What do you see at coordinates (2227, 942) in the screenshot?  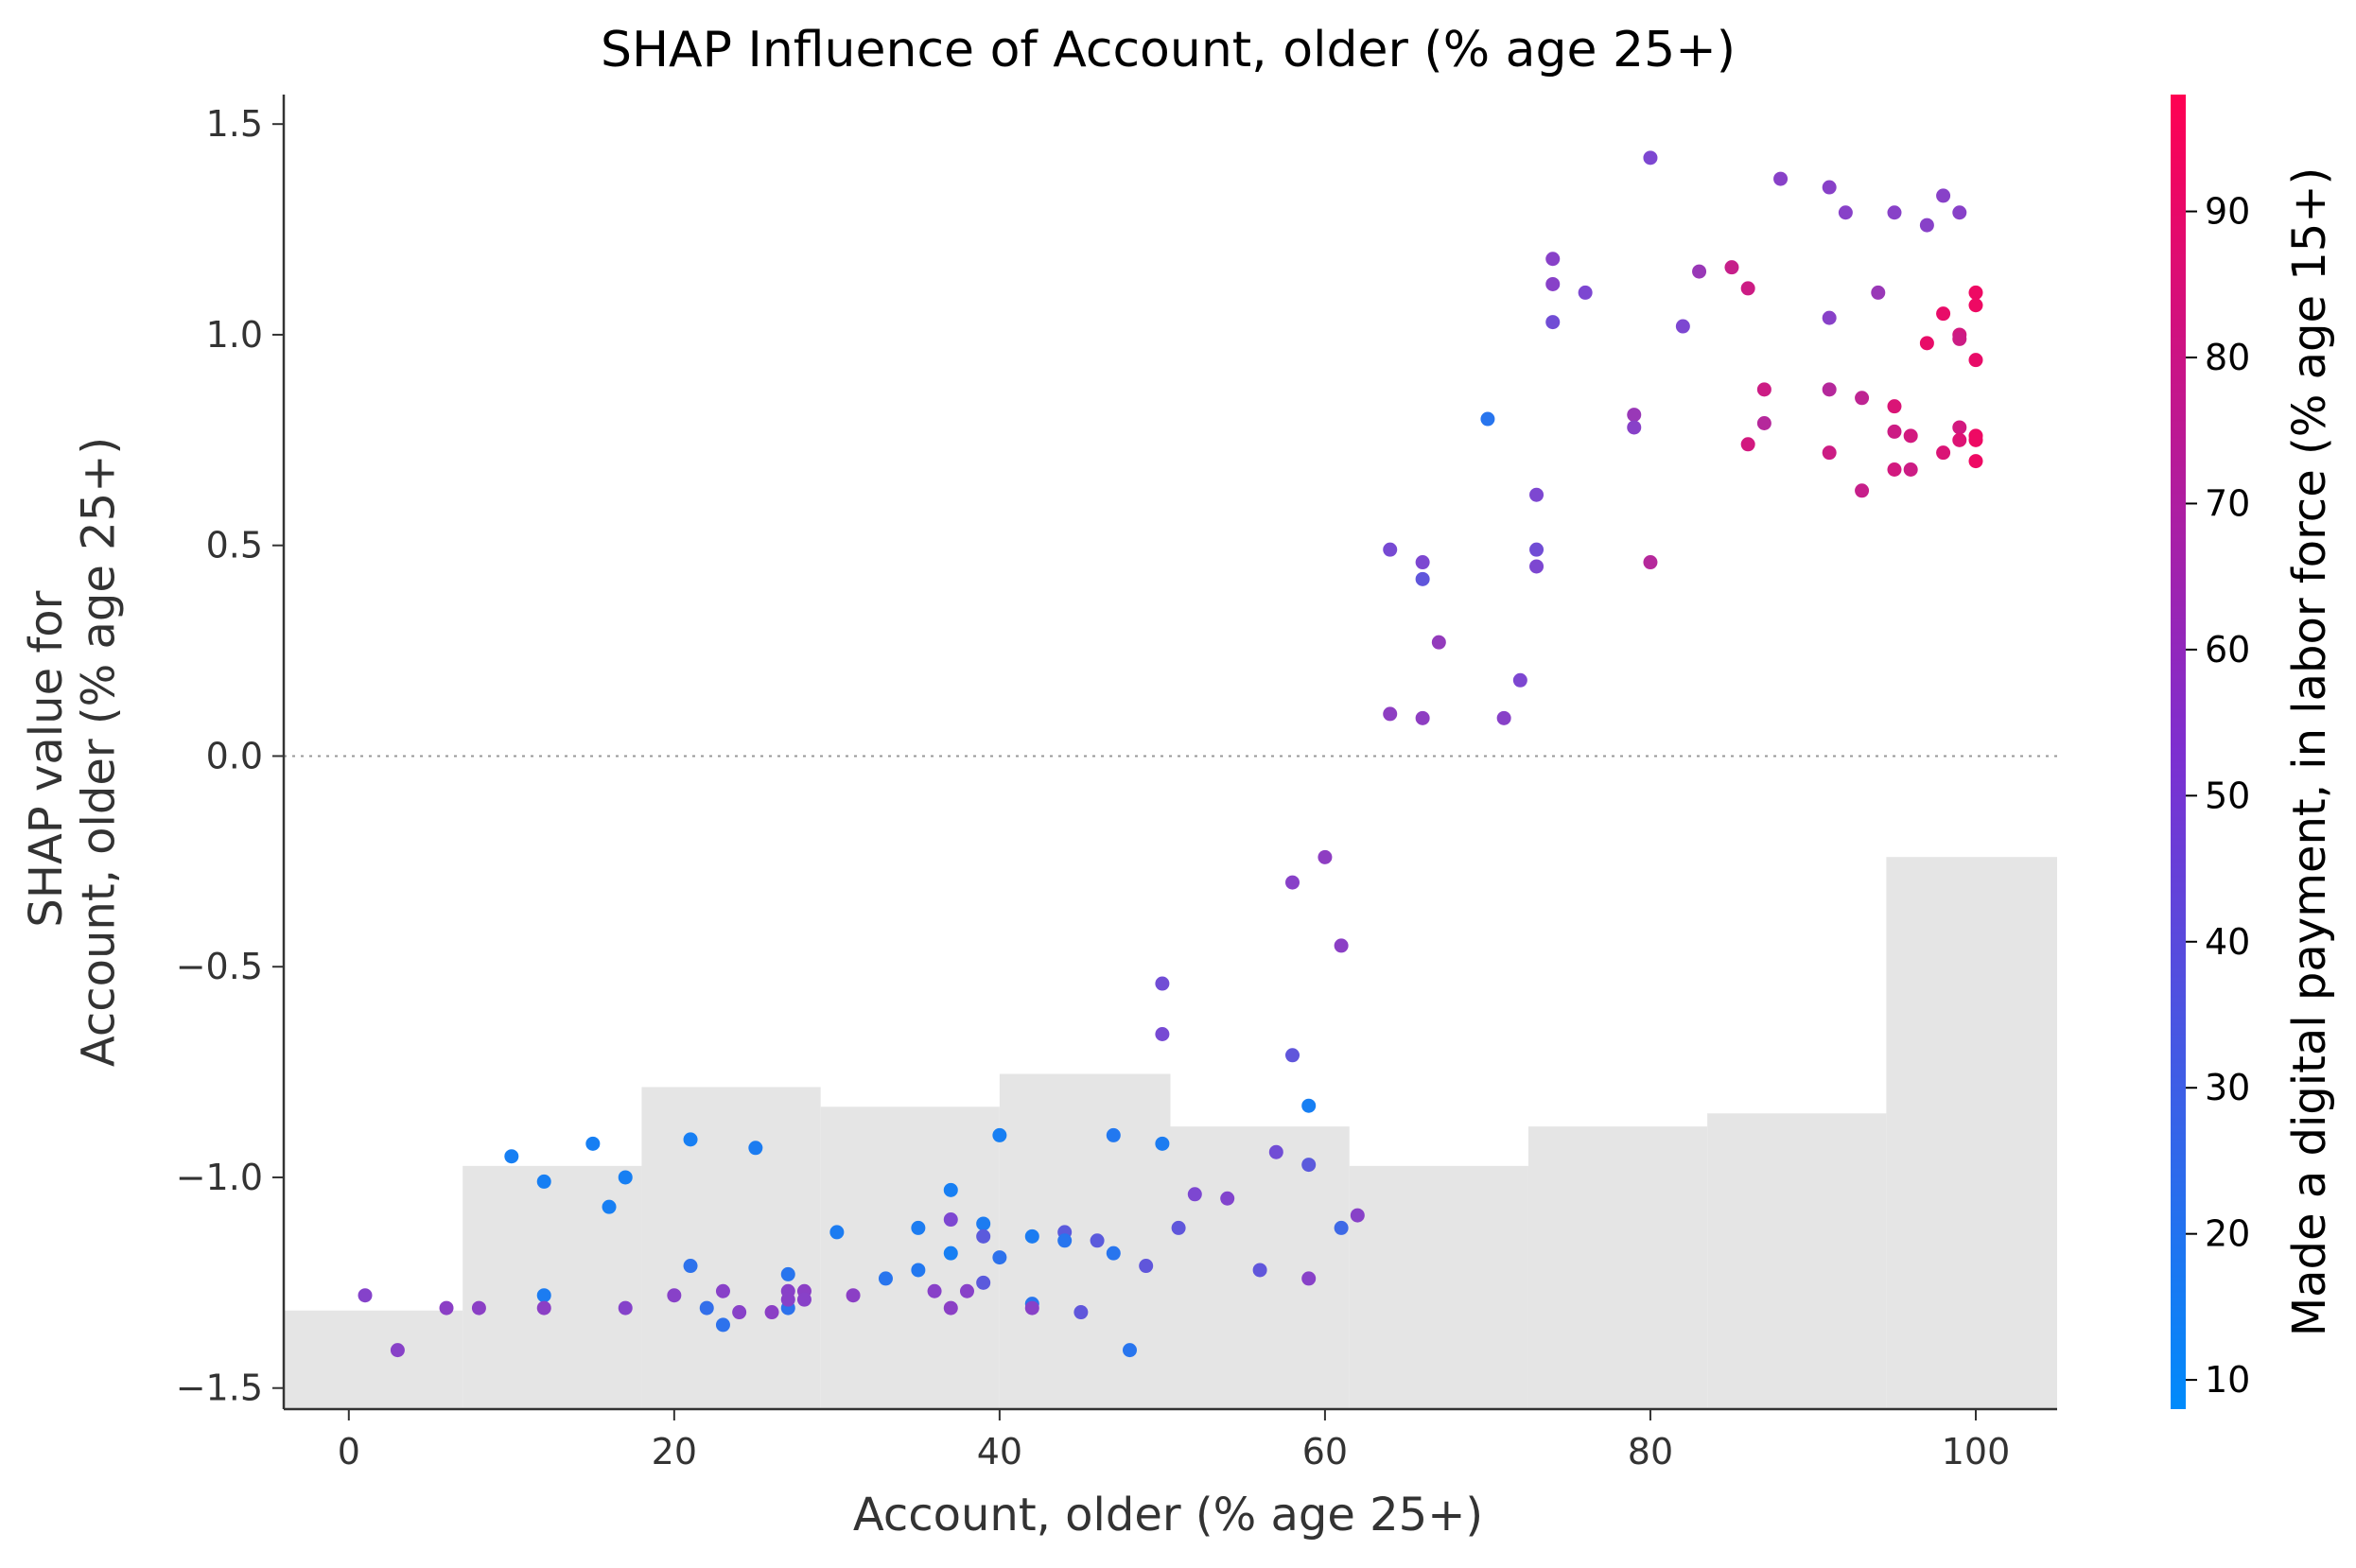 I see `colorbar-tick-label: 40` at bounding box center [2227, 942].